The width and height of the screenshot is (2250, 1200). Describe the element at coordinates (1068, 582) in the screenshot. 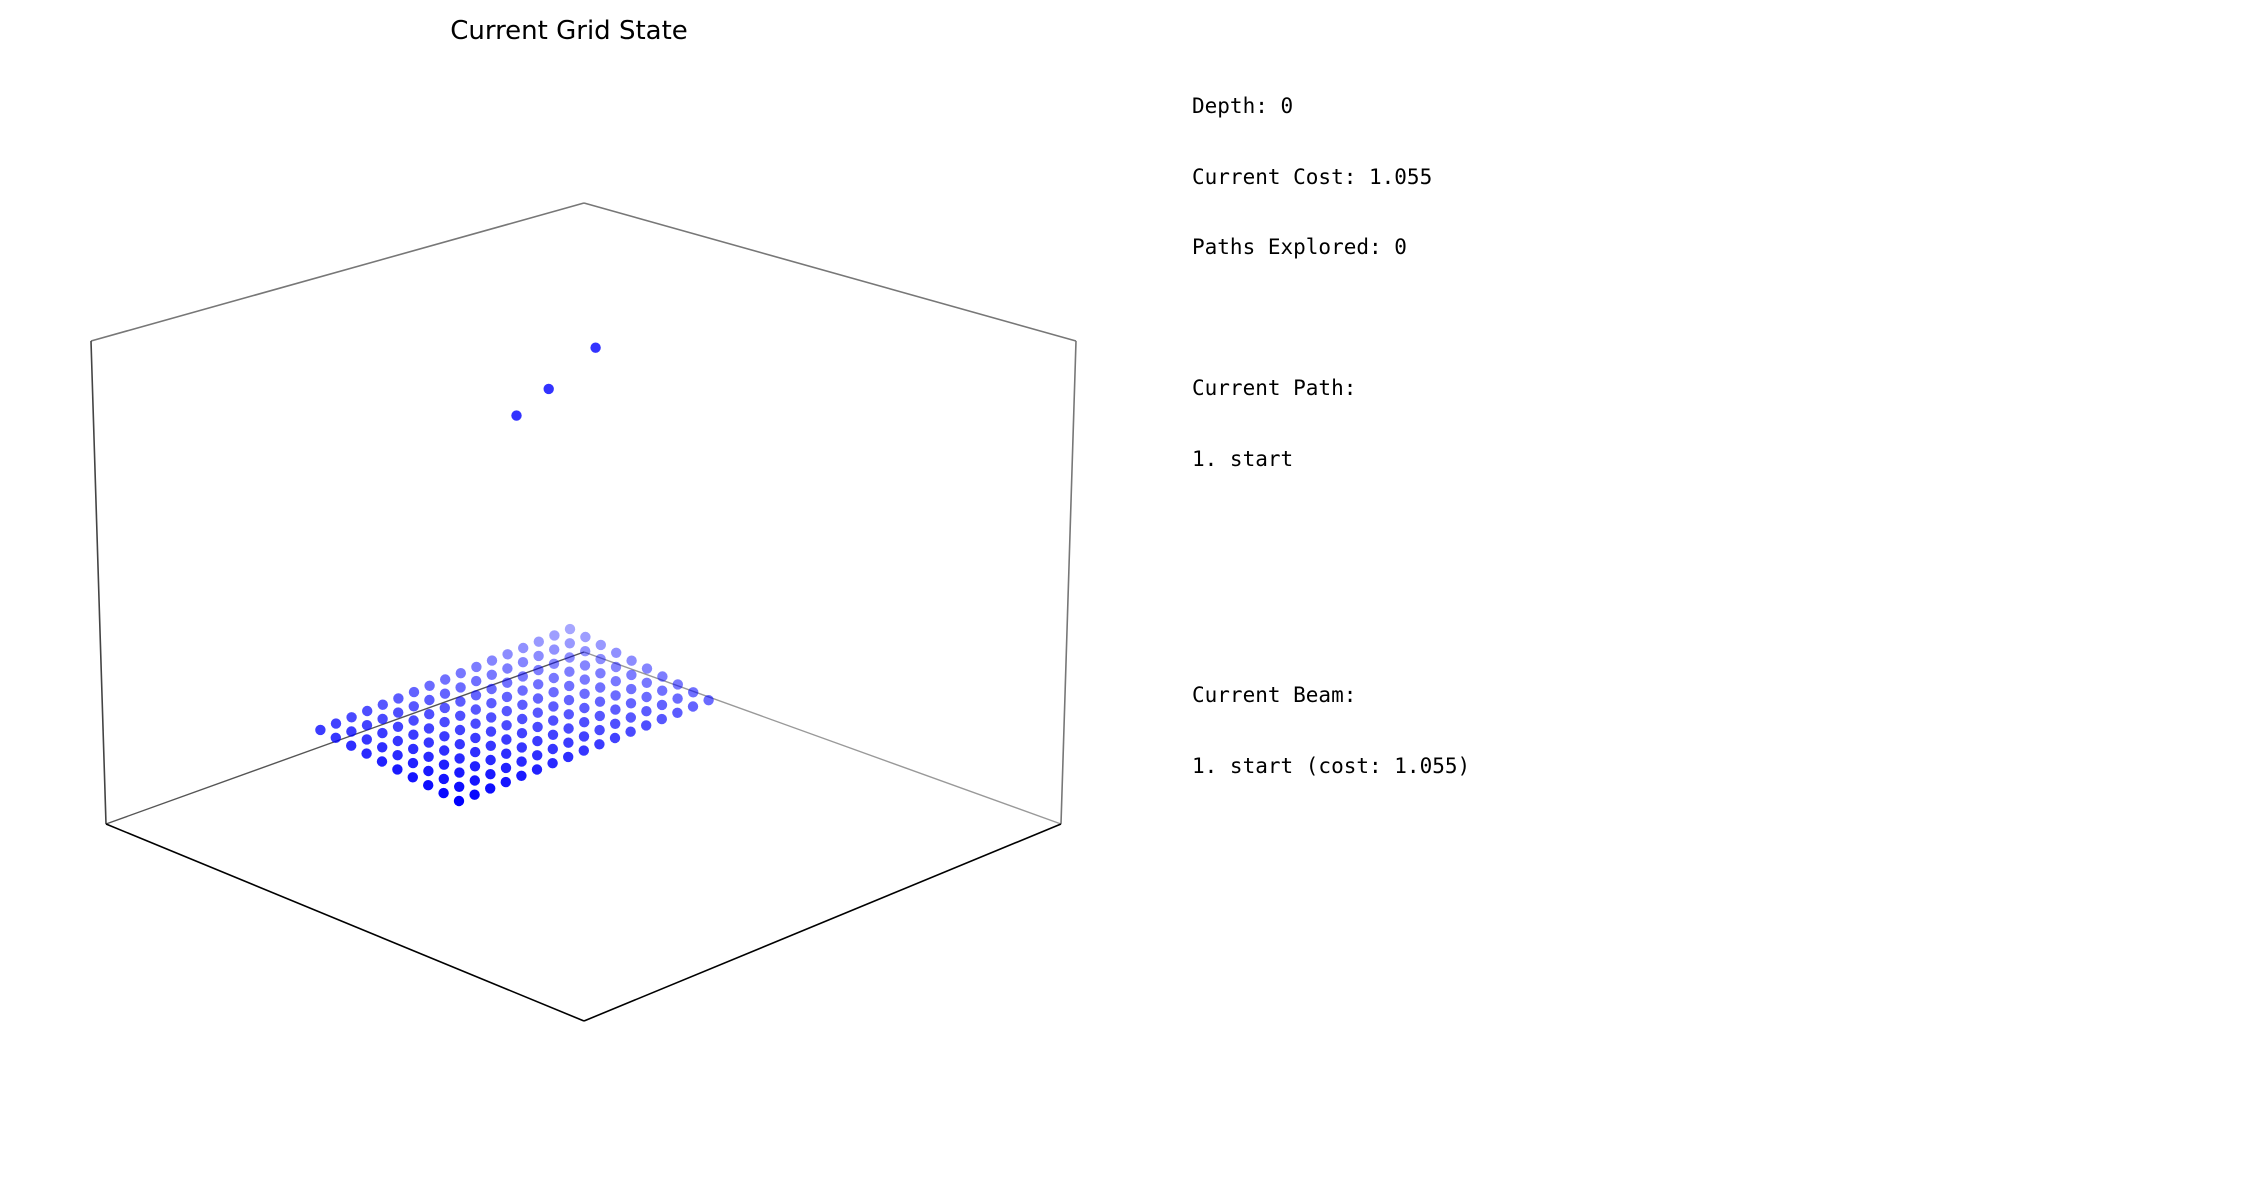

I see `back-edge-vertical-right` at that location.